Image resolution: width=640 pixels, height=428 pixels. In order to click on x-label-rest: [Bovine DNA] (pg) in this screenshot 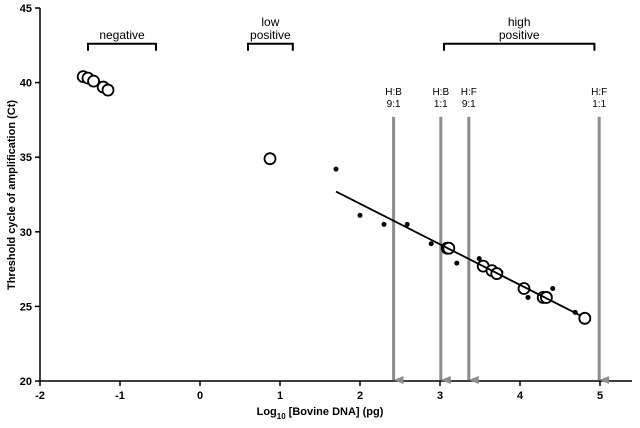, I will do `click(336, 412)`.